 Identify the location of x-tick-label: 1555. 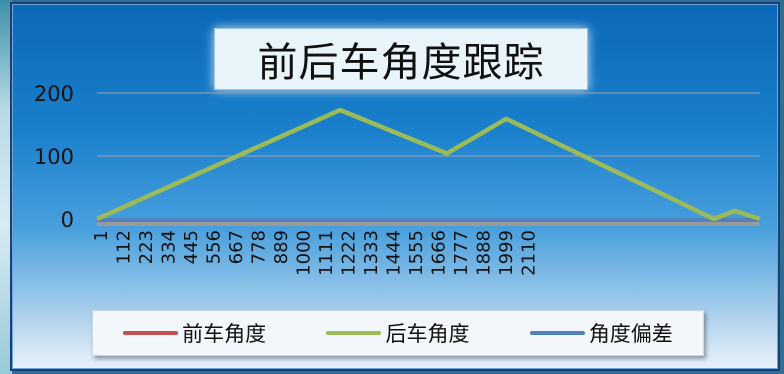
(416, 253).